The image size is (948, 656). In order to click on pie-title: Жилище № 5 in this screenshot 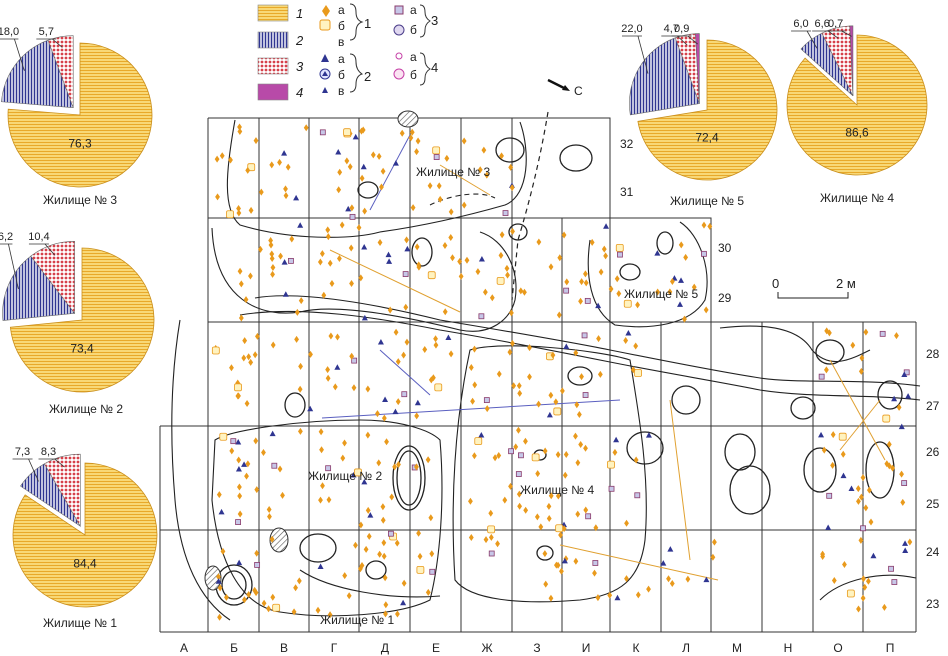, I will do `click(707, 201)`.